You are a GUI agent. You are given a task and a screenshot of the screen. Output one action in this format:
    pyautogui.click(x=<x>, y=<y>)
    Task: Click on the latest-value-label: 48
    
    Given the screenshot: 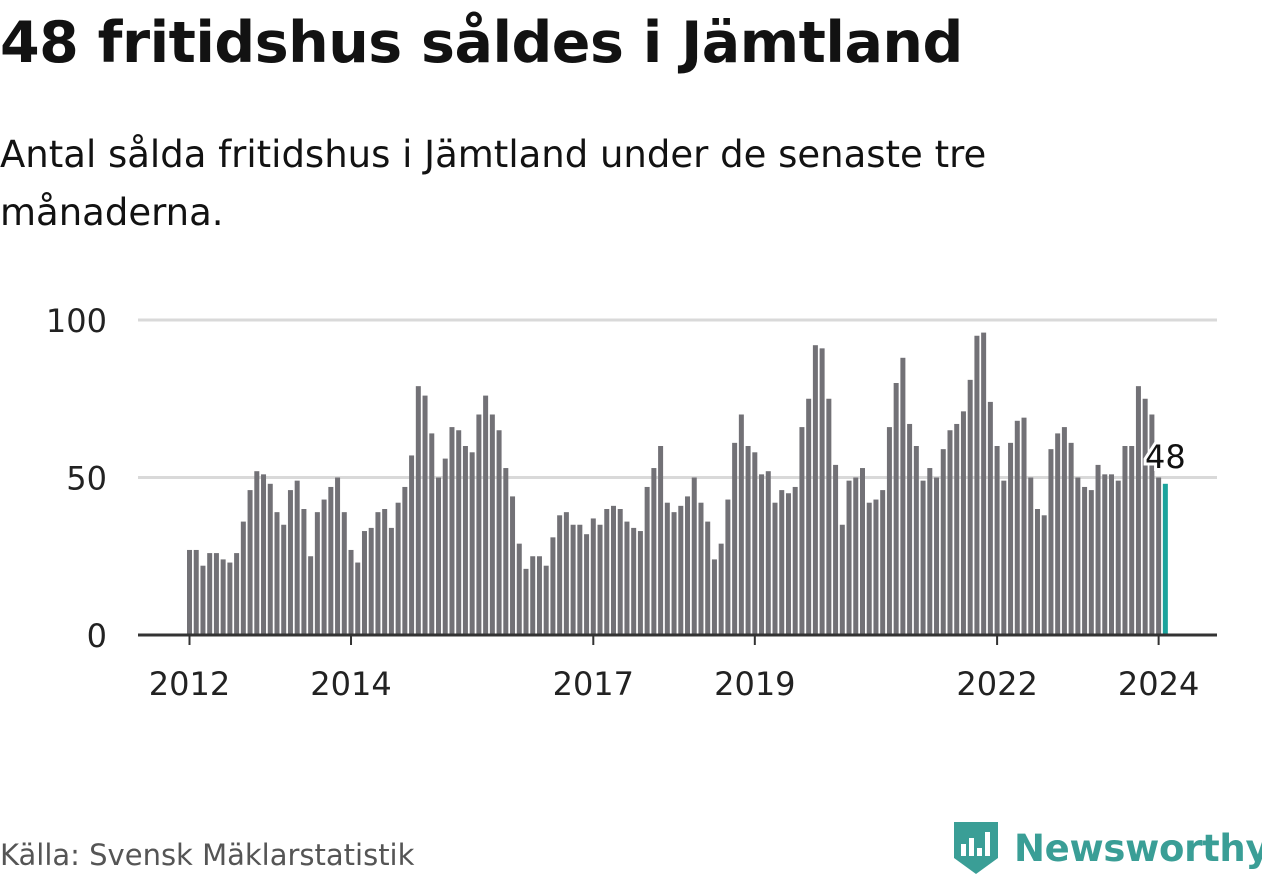 What is the action you would take?
    pyautogui.click(x=1165, y=457)
    